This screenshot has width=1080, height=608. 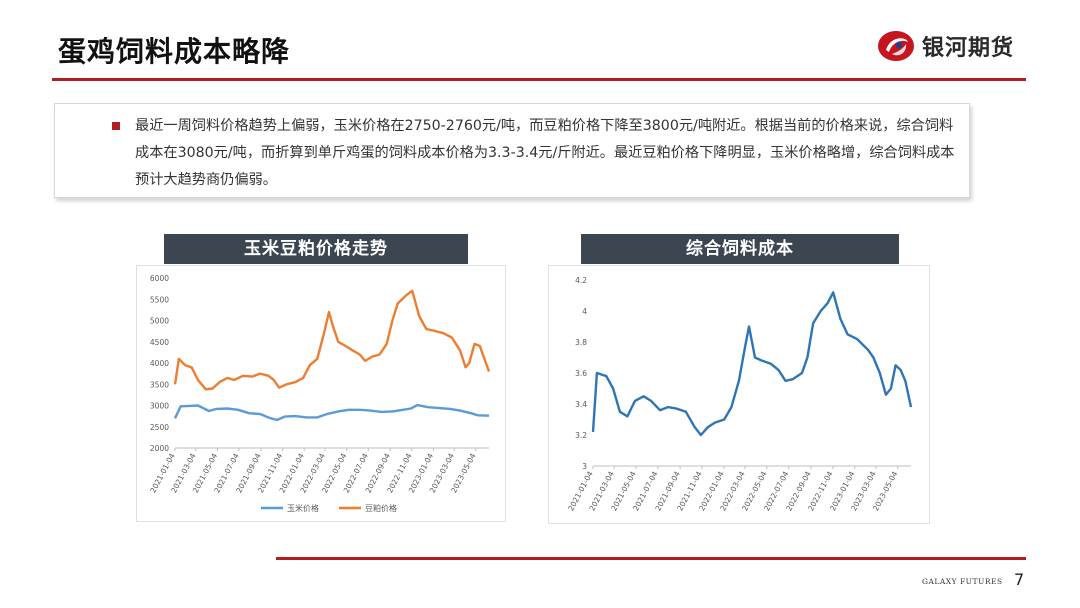 I want to click on y-tick-label: 3, so click(x=584, y=466).